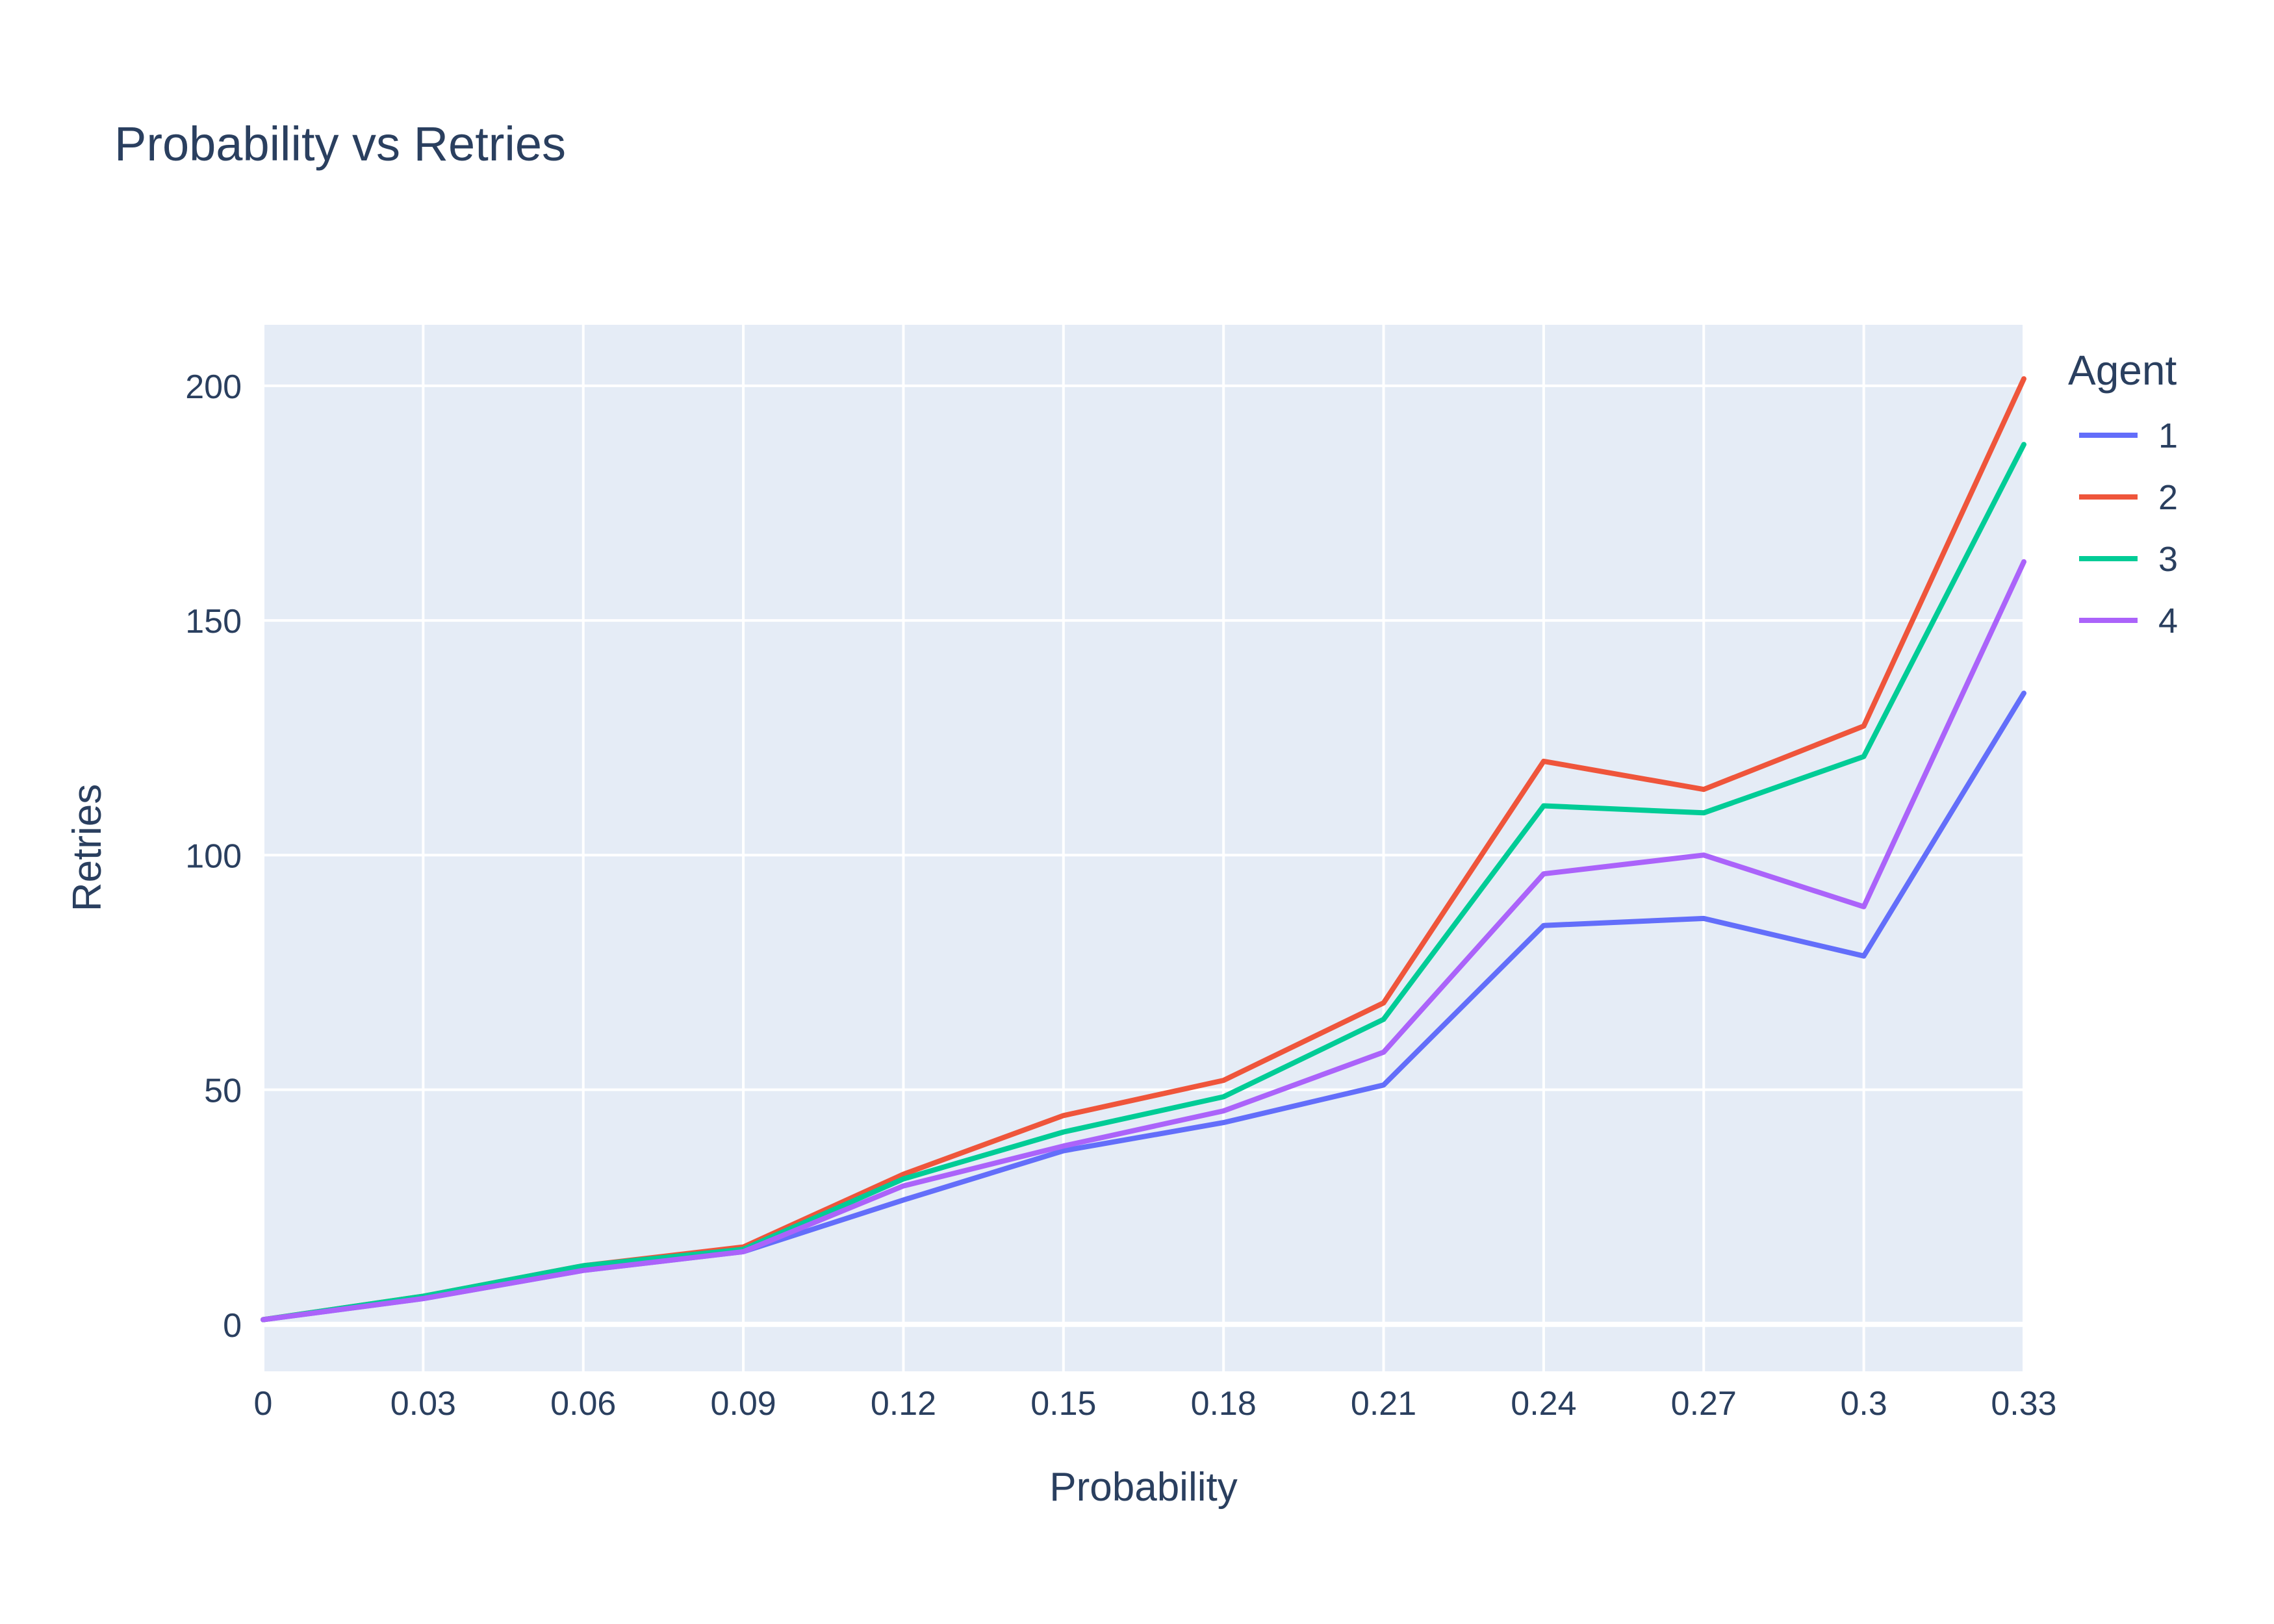  I want to click on x-tick-label: 0.12, so click(903, 1404).